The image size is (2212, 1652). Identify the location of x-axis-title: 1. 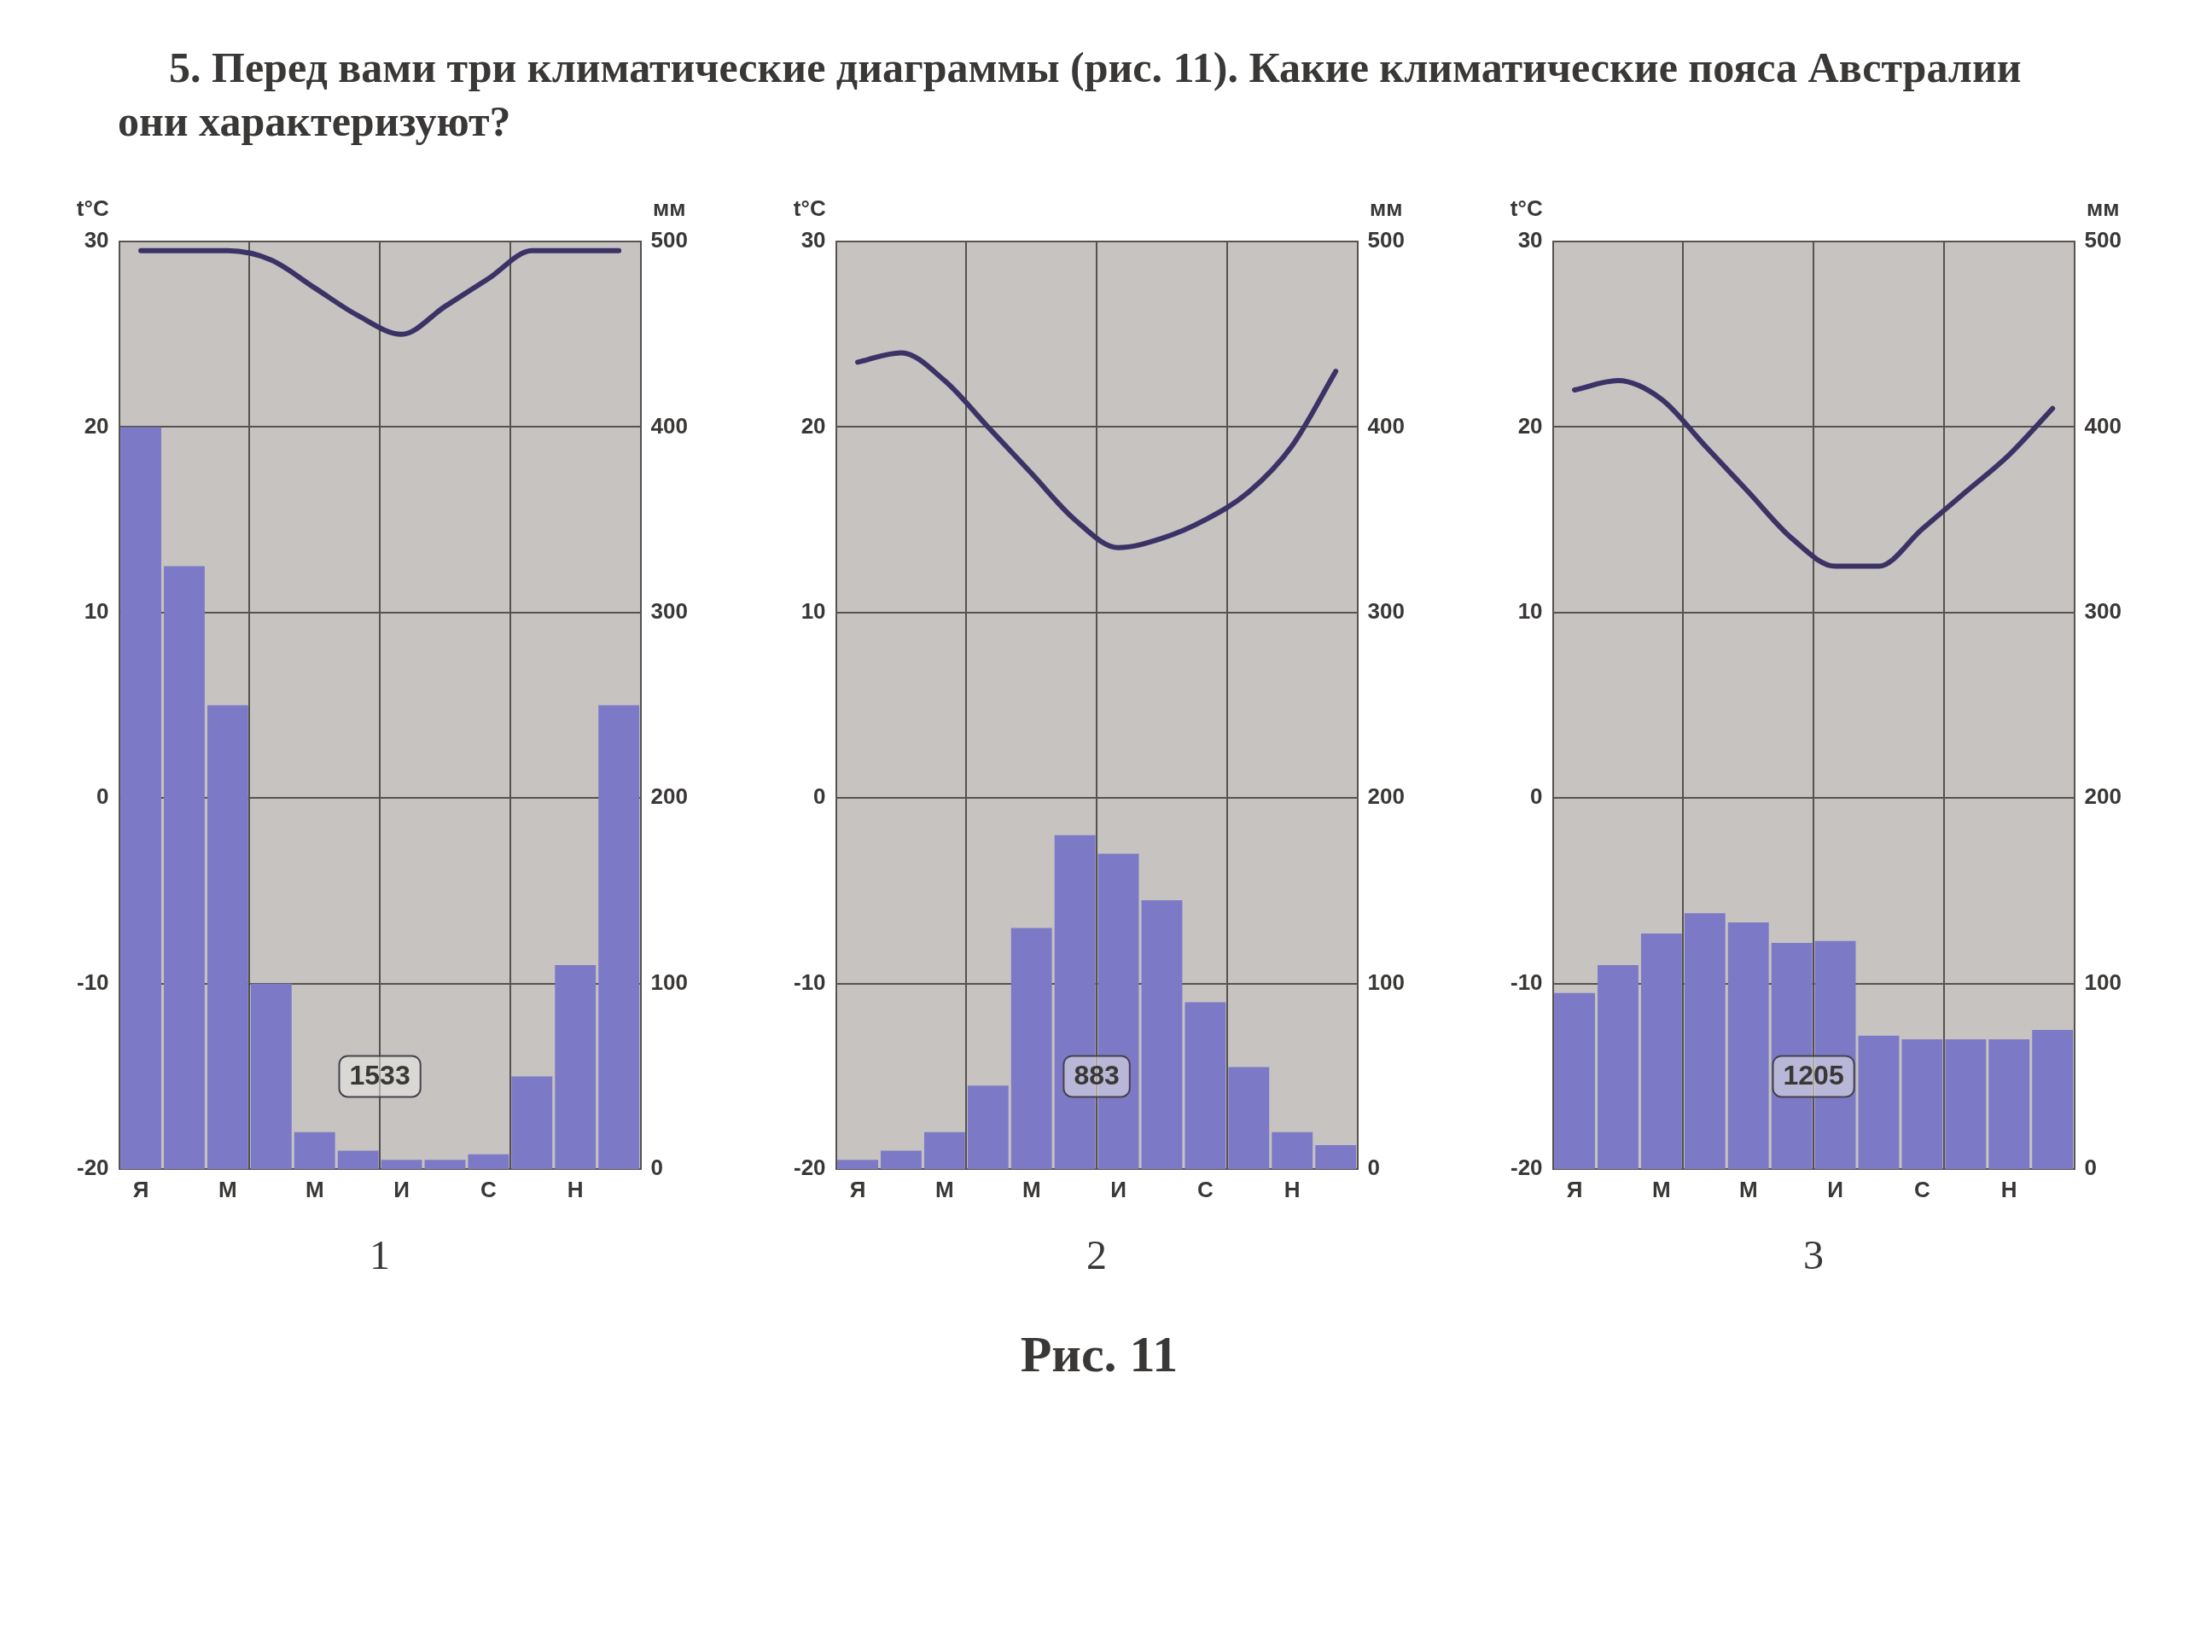
(380, 1254).